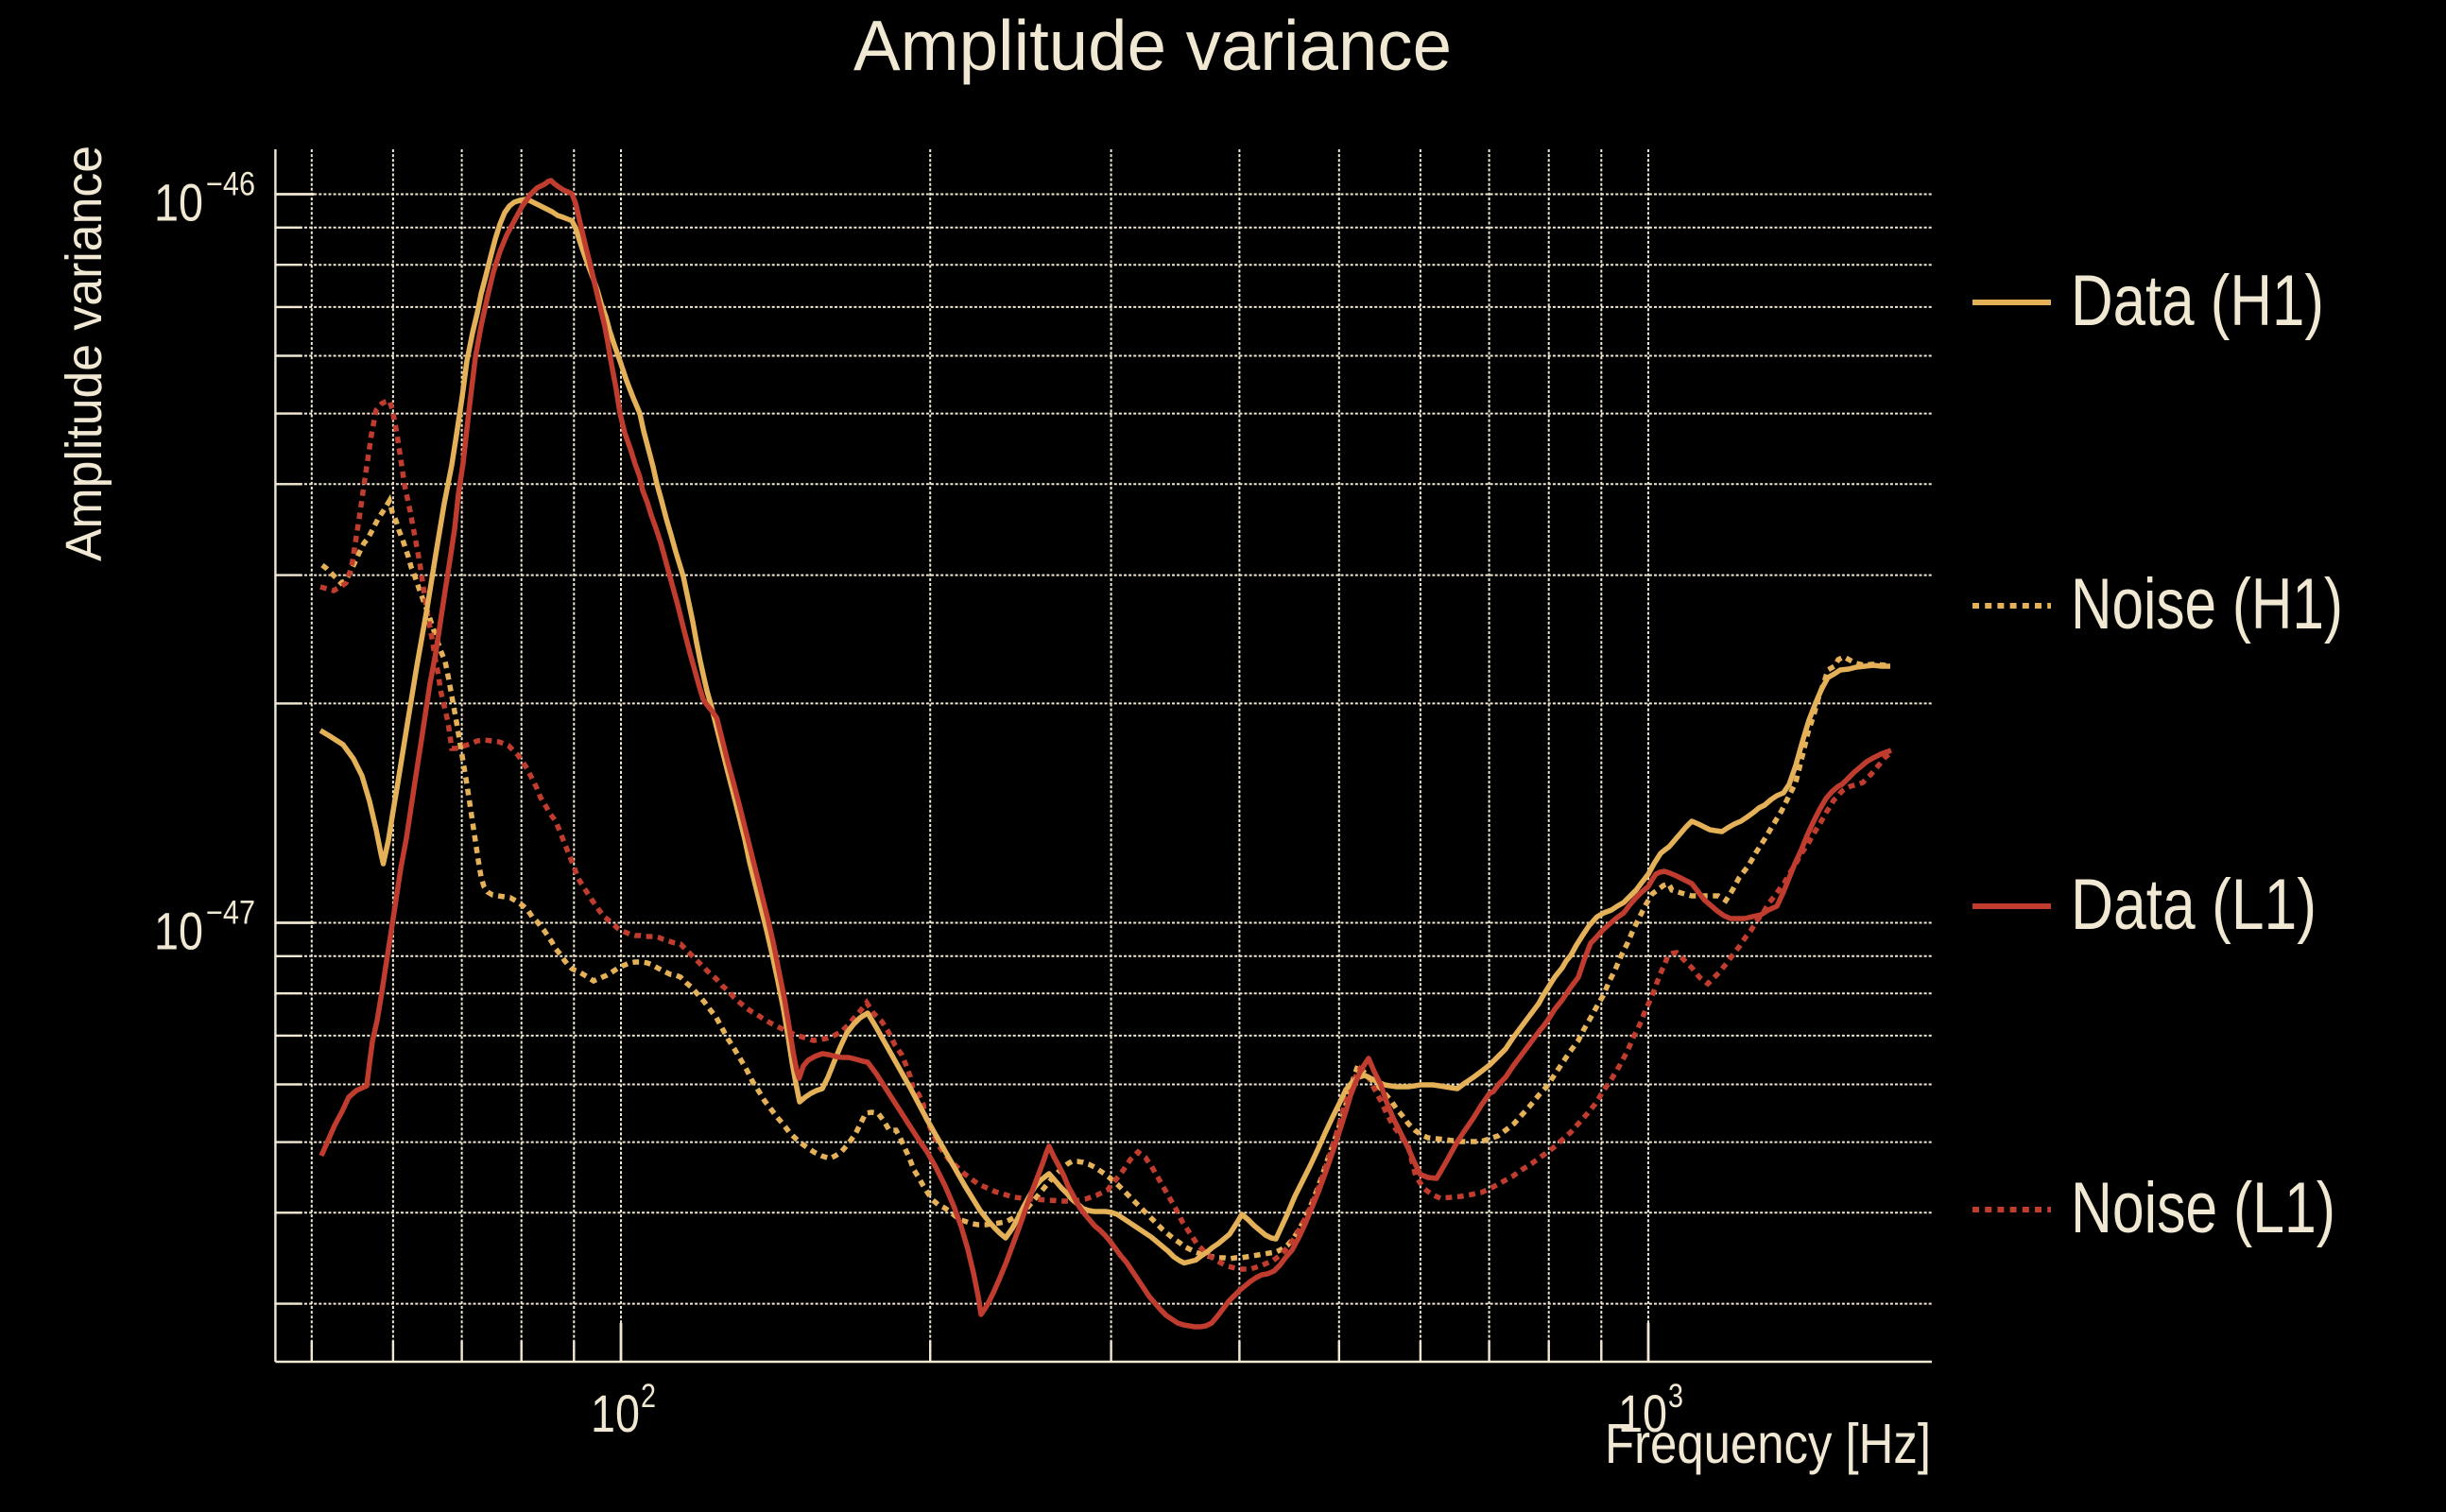 The image size is (2446, 1512). Describe the element at coordinates (1768, 1444) in the screenshot. I see `svg-text: Frequency [Hz]` at that location.